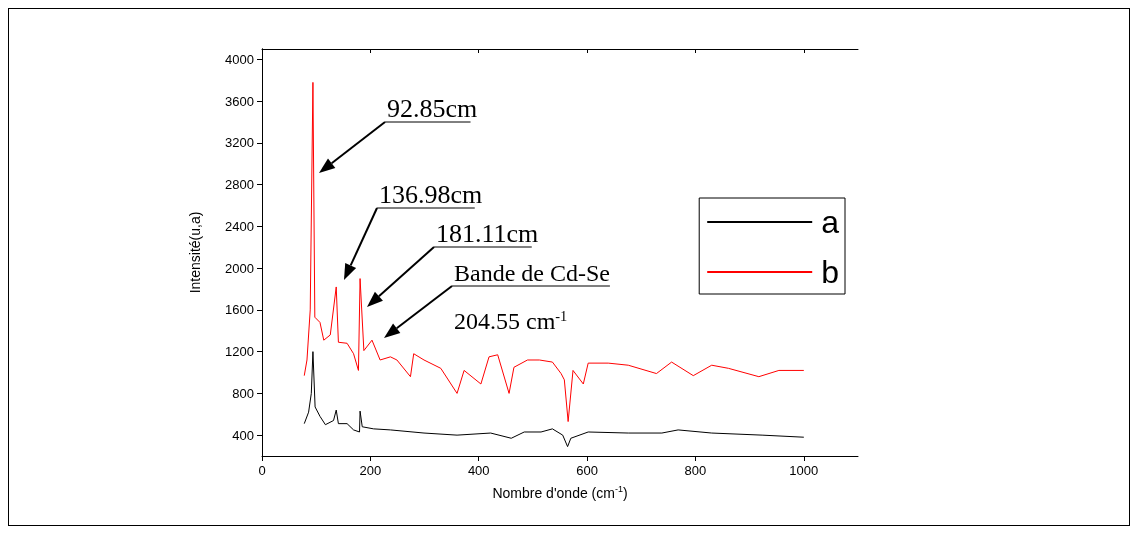 The width and height of the screenshot is (1140, 536). Describe the element at coordinates (239, 352) in the screenshot. I see `y-tick-label: 1200` at that location.